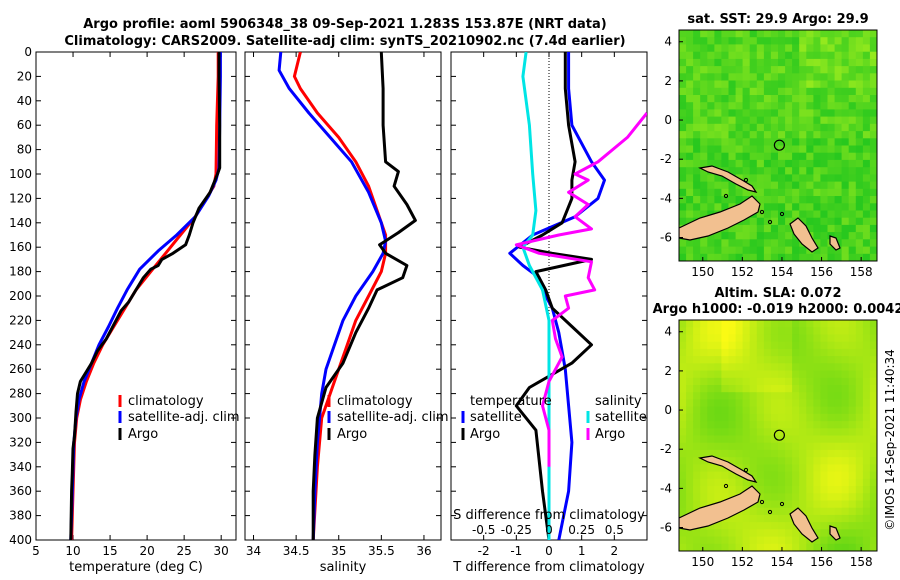 This screenshot has width=900, height=580. What do you see at coordinates (668, 371) in the screenshot?
I see `map-y-tick-label: 2` at bounding box center [668, 371].